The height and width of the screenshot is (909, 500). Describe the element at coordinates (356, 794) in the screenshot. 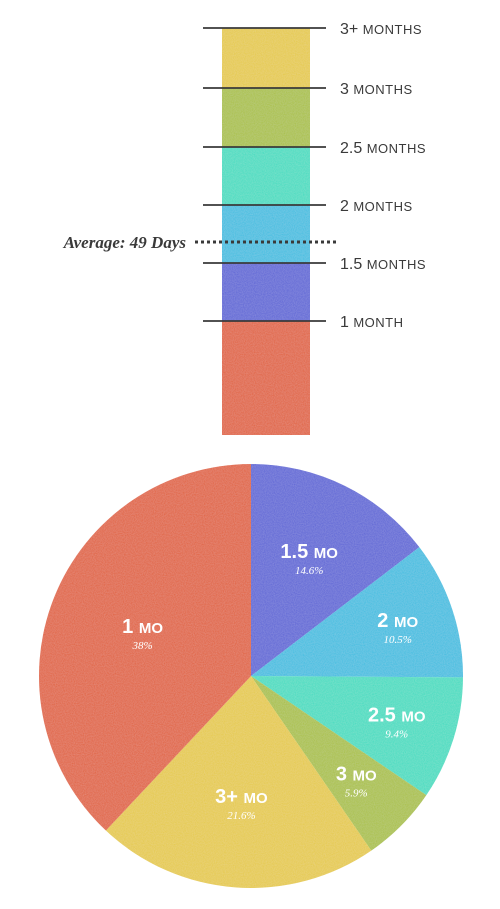

I see `pie-slice-percent: 5.9%` at that location.